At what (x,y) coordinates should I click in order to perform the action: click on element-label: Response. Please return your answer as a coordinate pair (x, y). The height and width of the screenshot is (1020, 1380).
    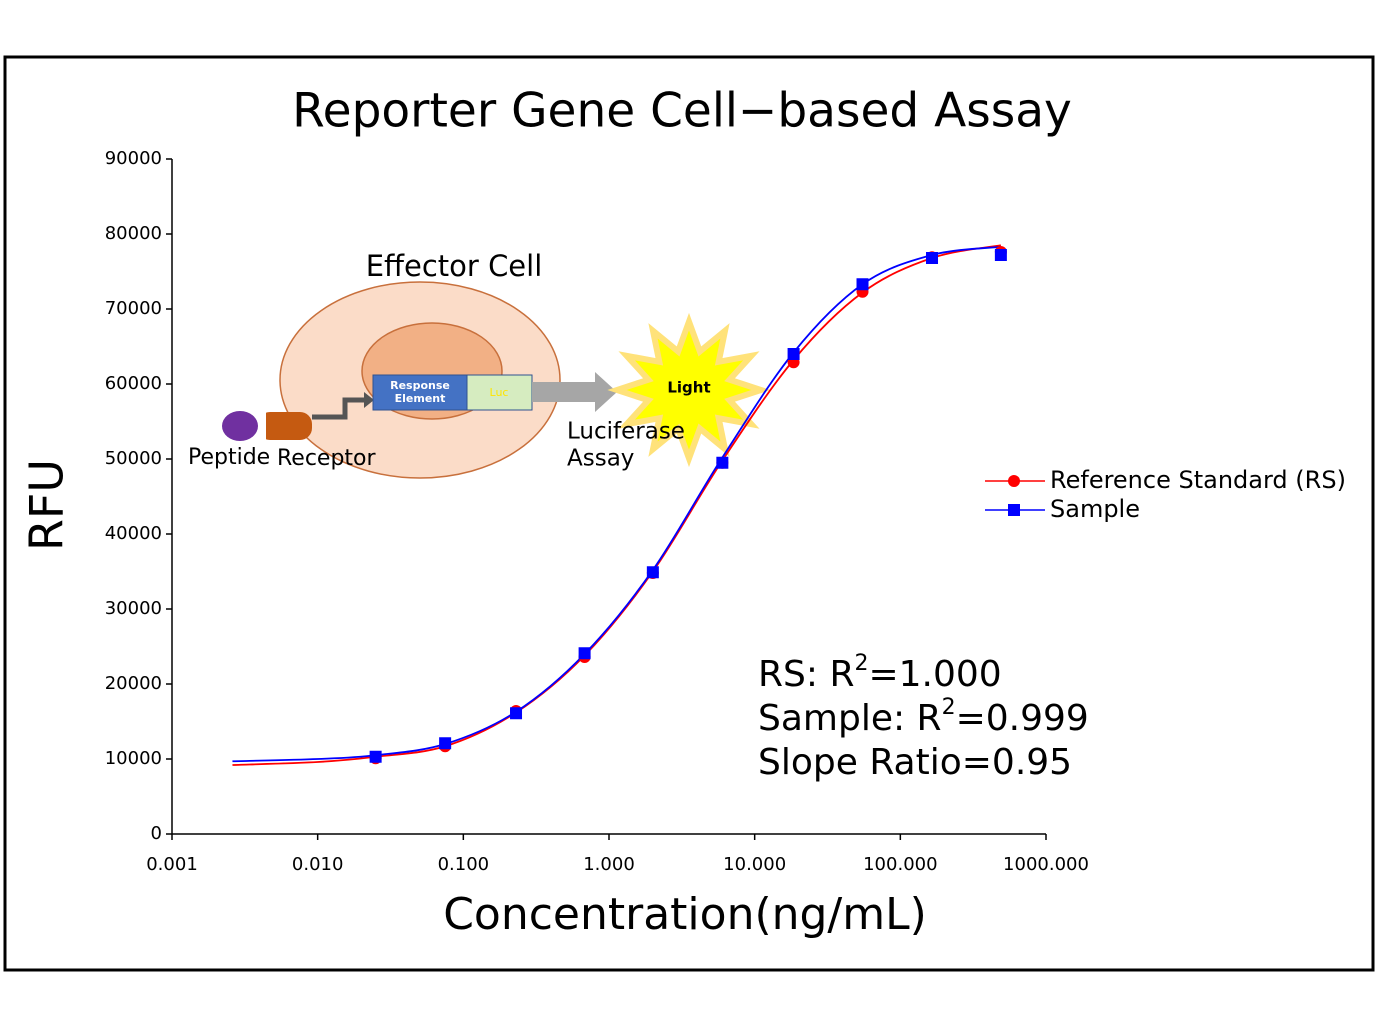
    Looking at the image, I should click on (420, 385).